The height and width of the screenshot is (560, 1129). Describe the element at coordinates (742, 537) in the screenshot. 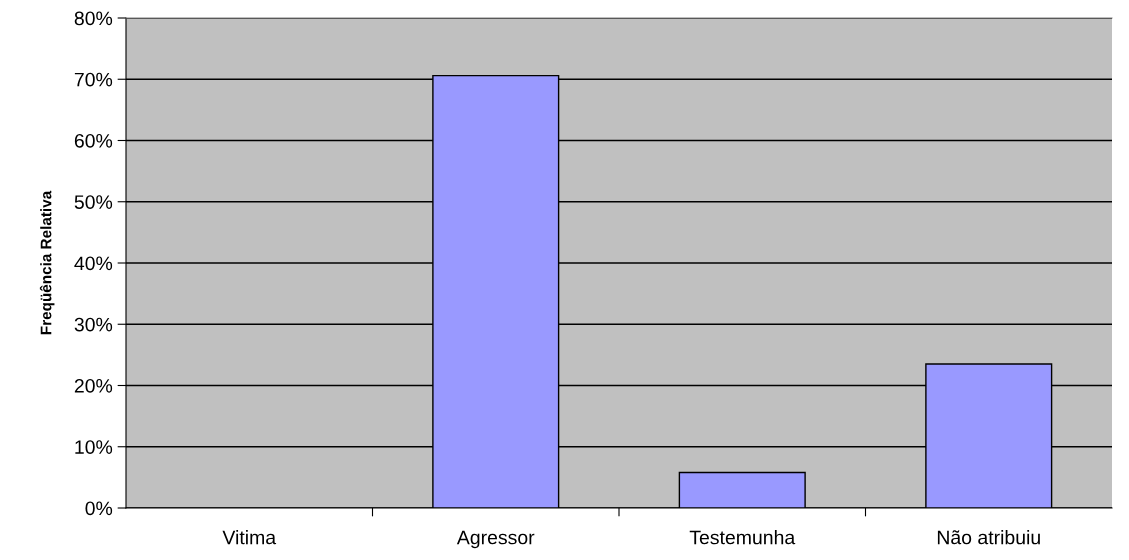

I see `x-tick-label: Testemunha` at that location.